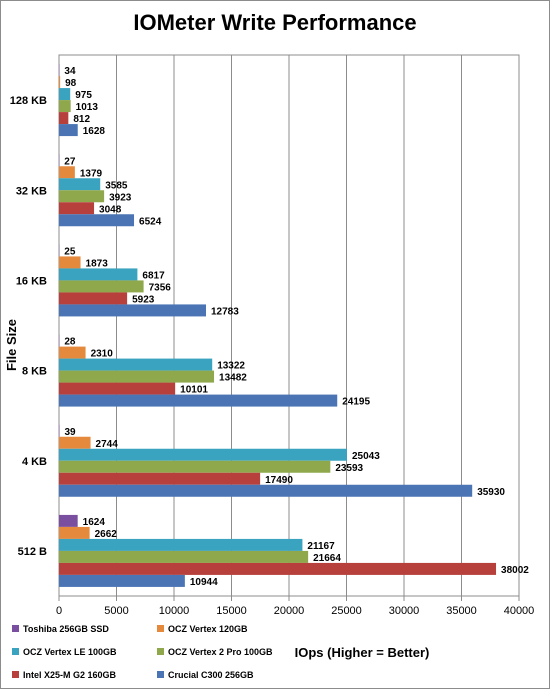 This screenshot has width=550, height=689. I want to click on data-label: 3923, so click(120, 197).